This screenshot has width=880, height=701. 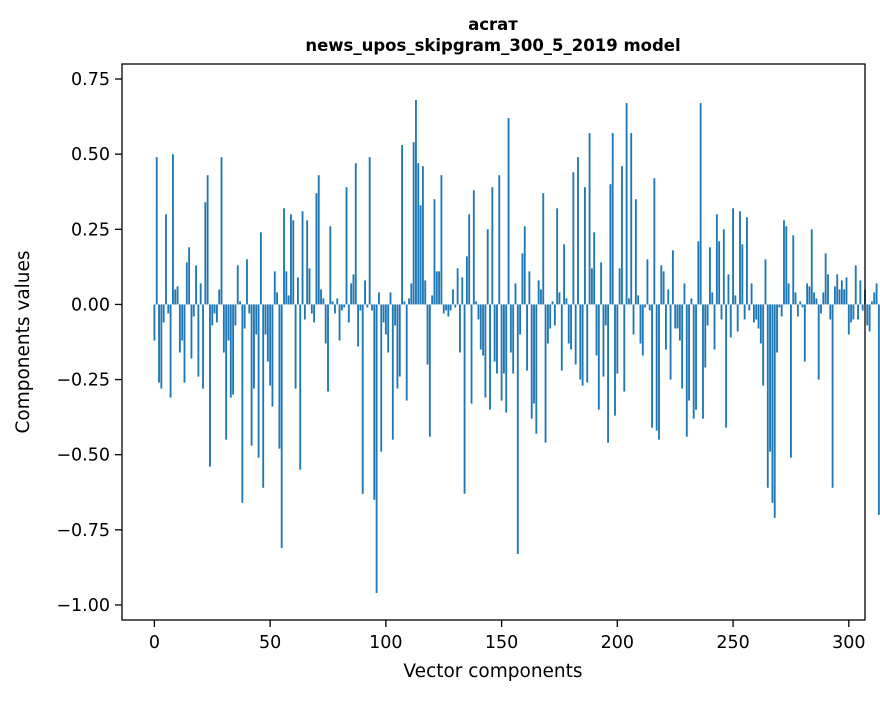 I want to click on y-tick-label-1: 0.50, so click(x=90, y=155).